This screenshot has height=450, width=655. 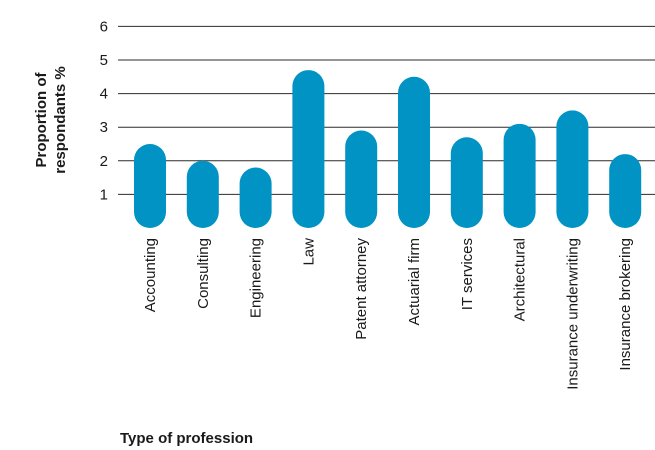 I want to click on x-tick-label-actuarial-firm: Actuarial firm, so click(x=414, y=282).